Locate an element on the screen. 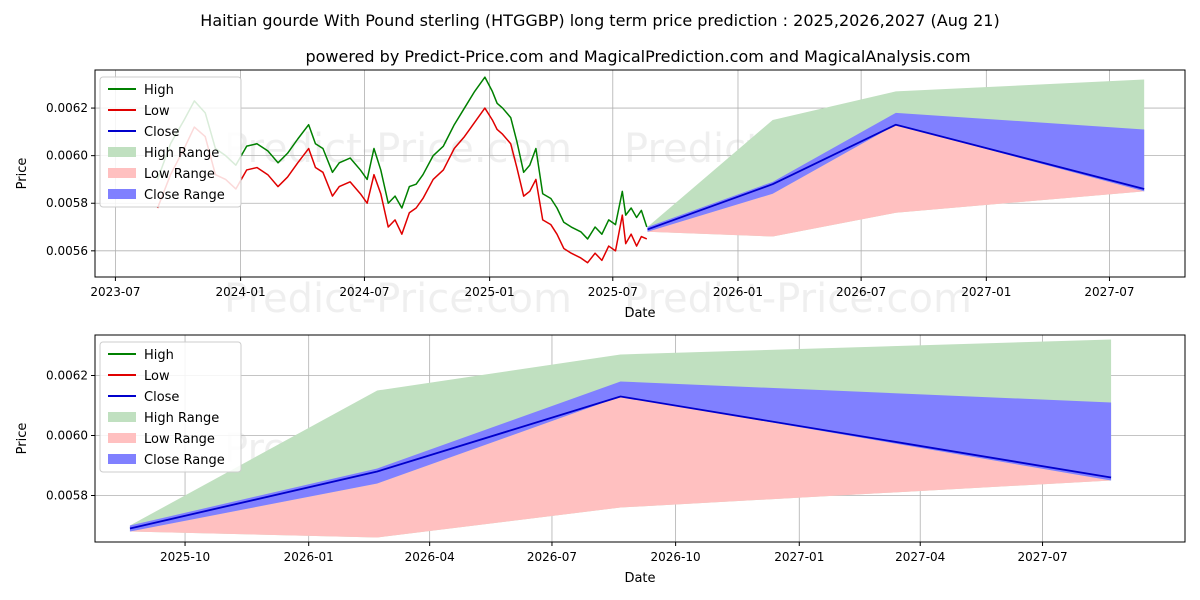  high-series-line is located at coordinates (402, 158).